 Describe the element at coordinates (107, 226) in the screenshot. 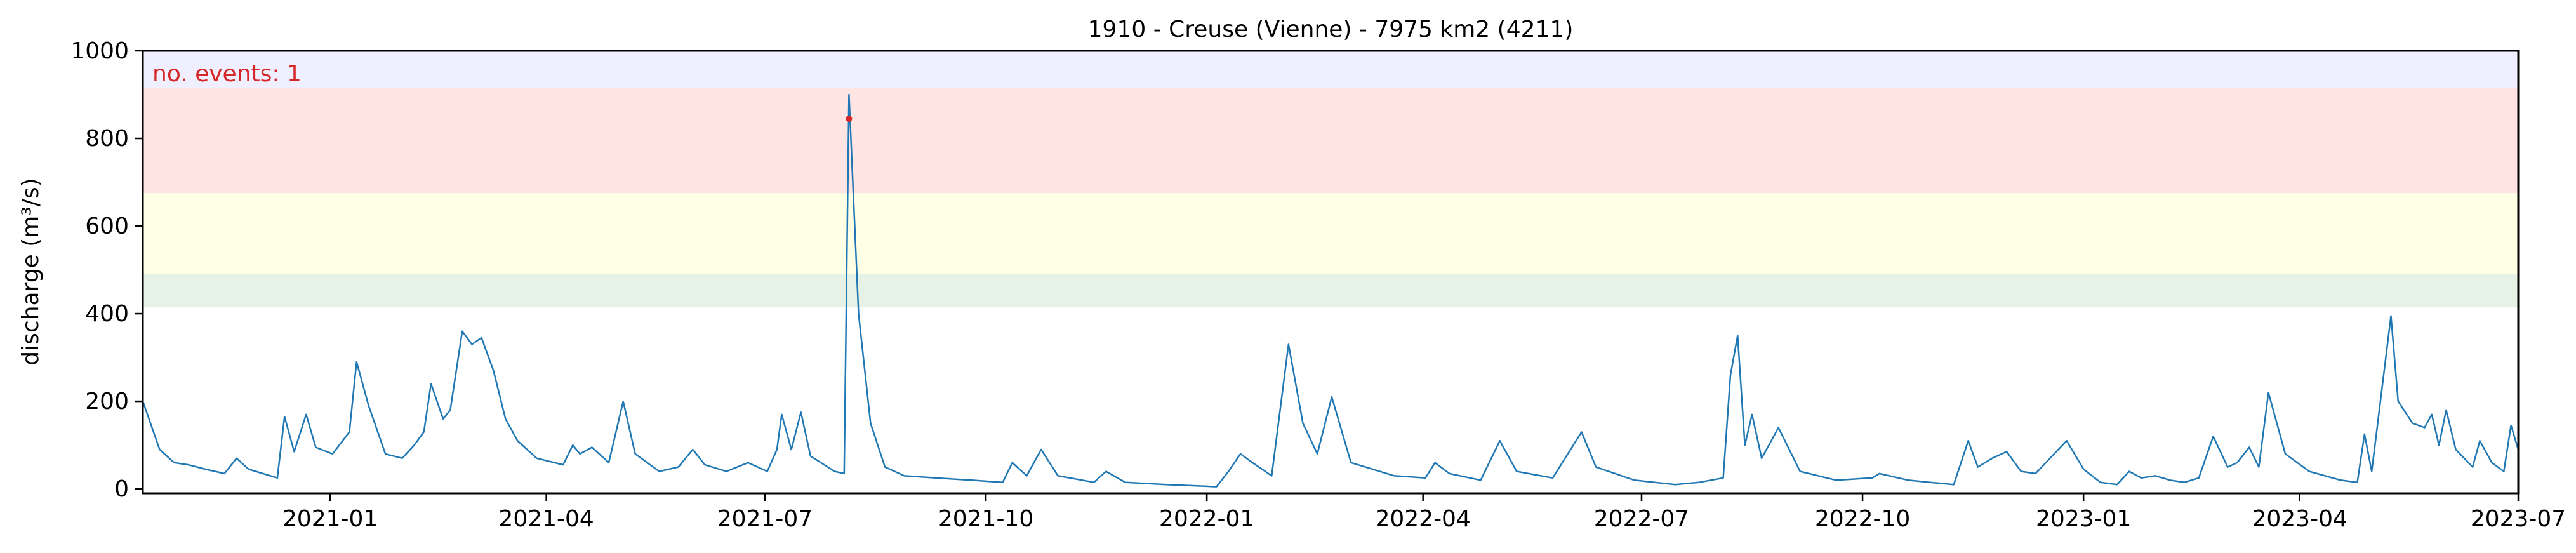

I see `y-tick-label-600: 600` at that location.